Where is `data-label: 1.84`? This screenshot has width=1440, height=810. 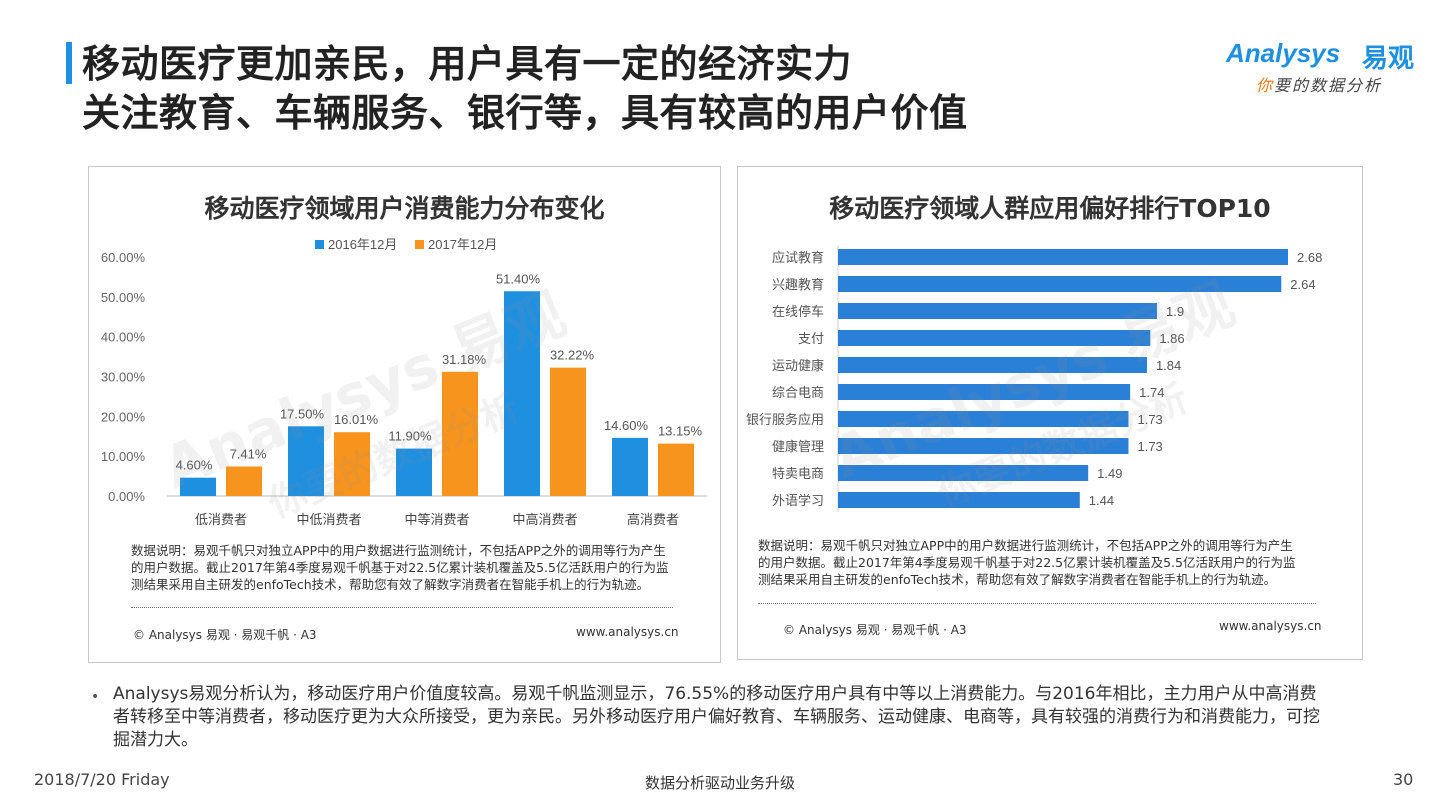 data-label: 1.84 is located at coordinates (1168, 365).